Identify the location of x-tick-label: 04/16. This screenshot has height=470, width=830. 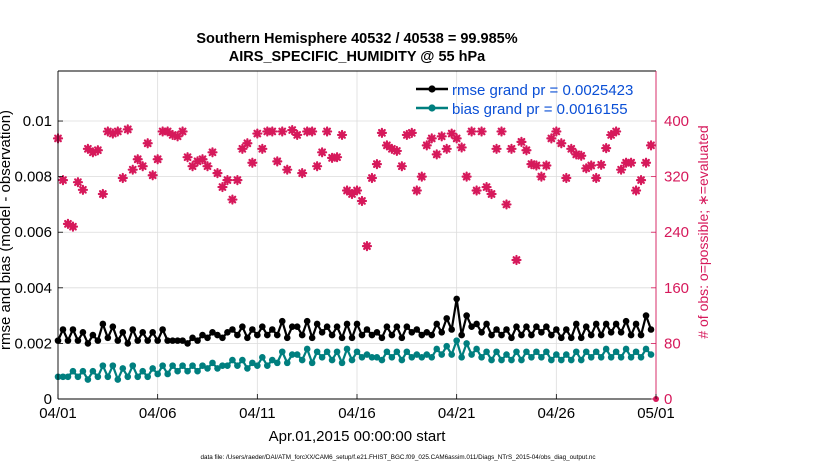
(357, 413).